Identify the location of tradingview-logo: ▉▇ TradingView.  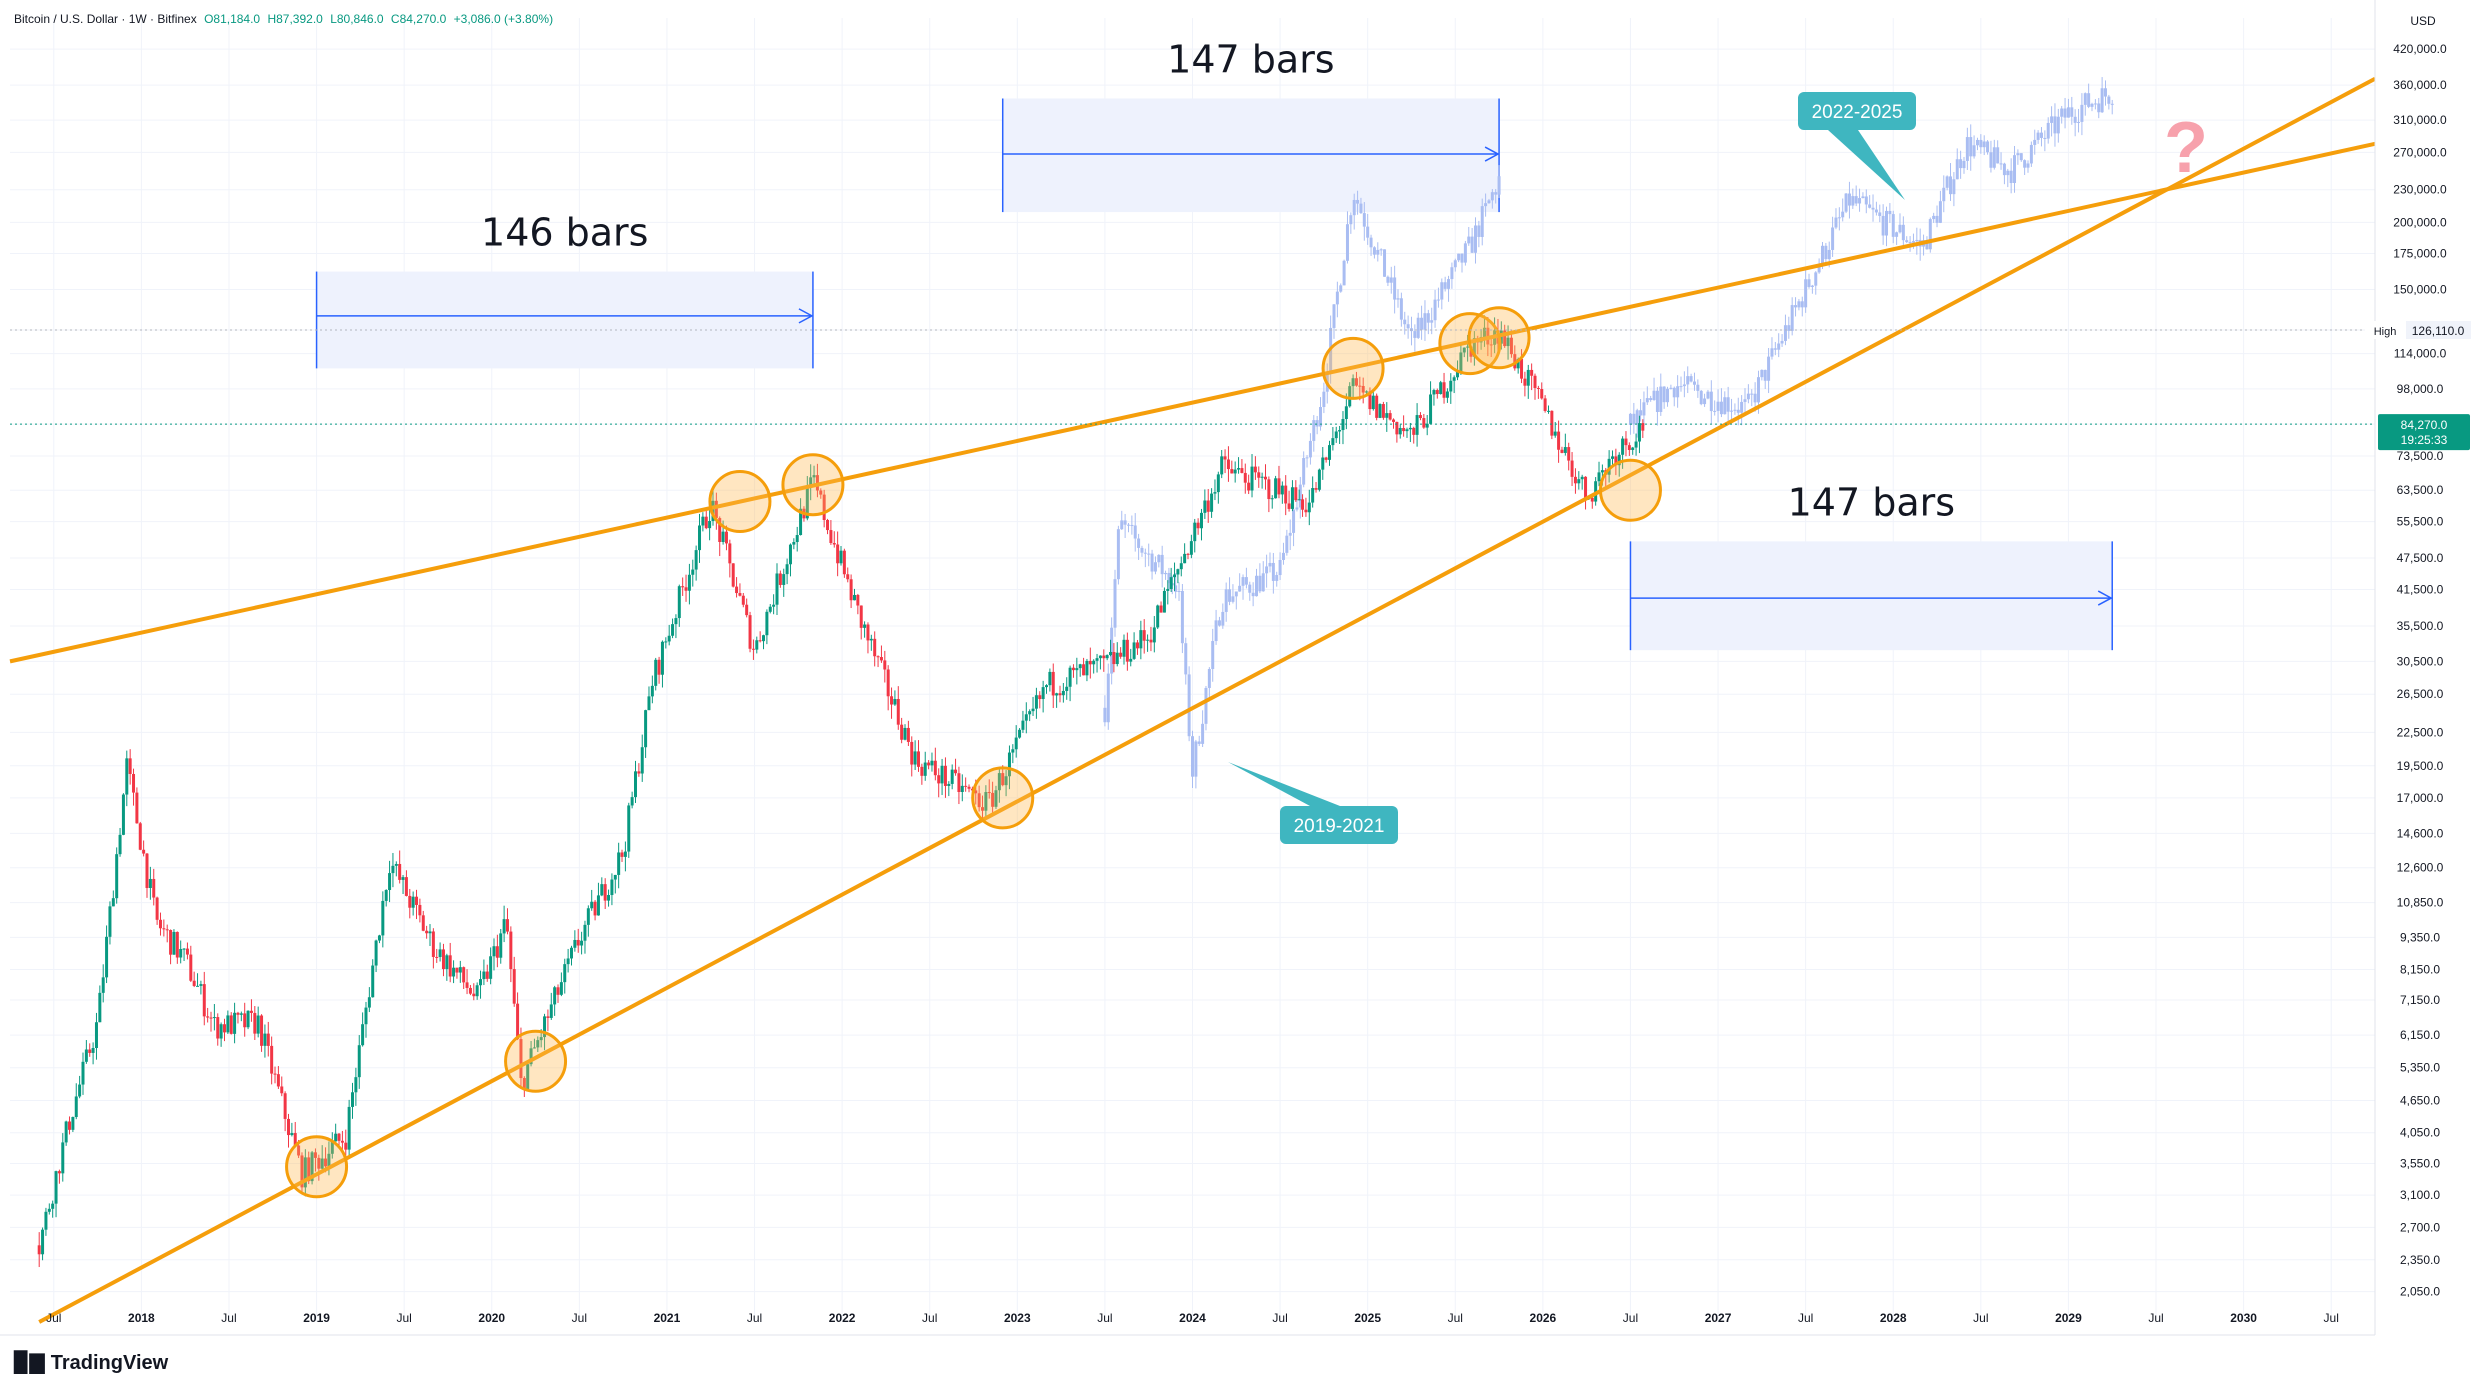
(91, 1362).